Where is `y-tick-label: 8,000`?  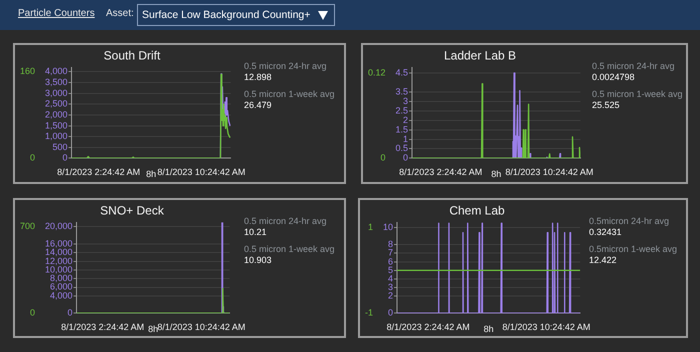 y-tick-label: 8,000 is located at coordinates (61, 278).